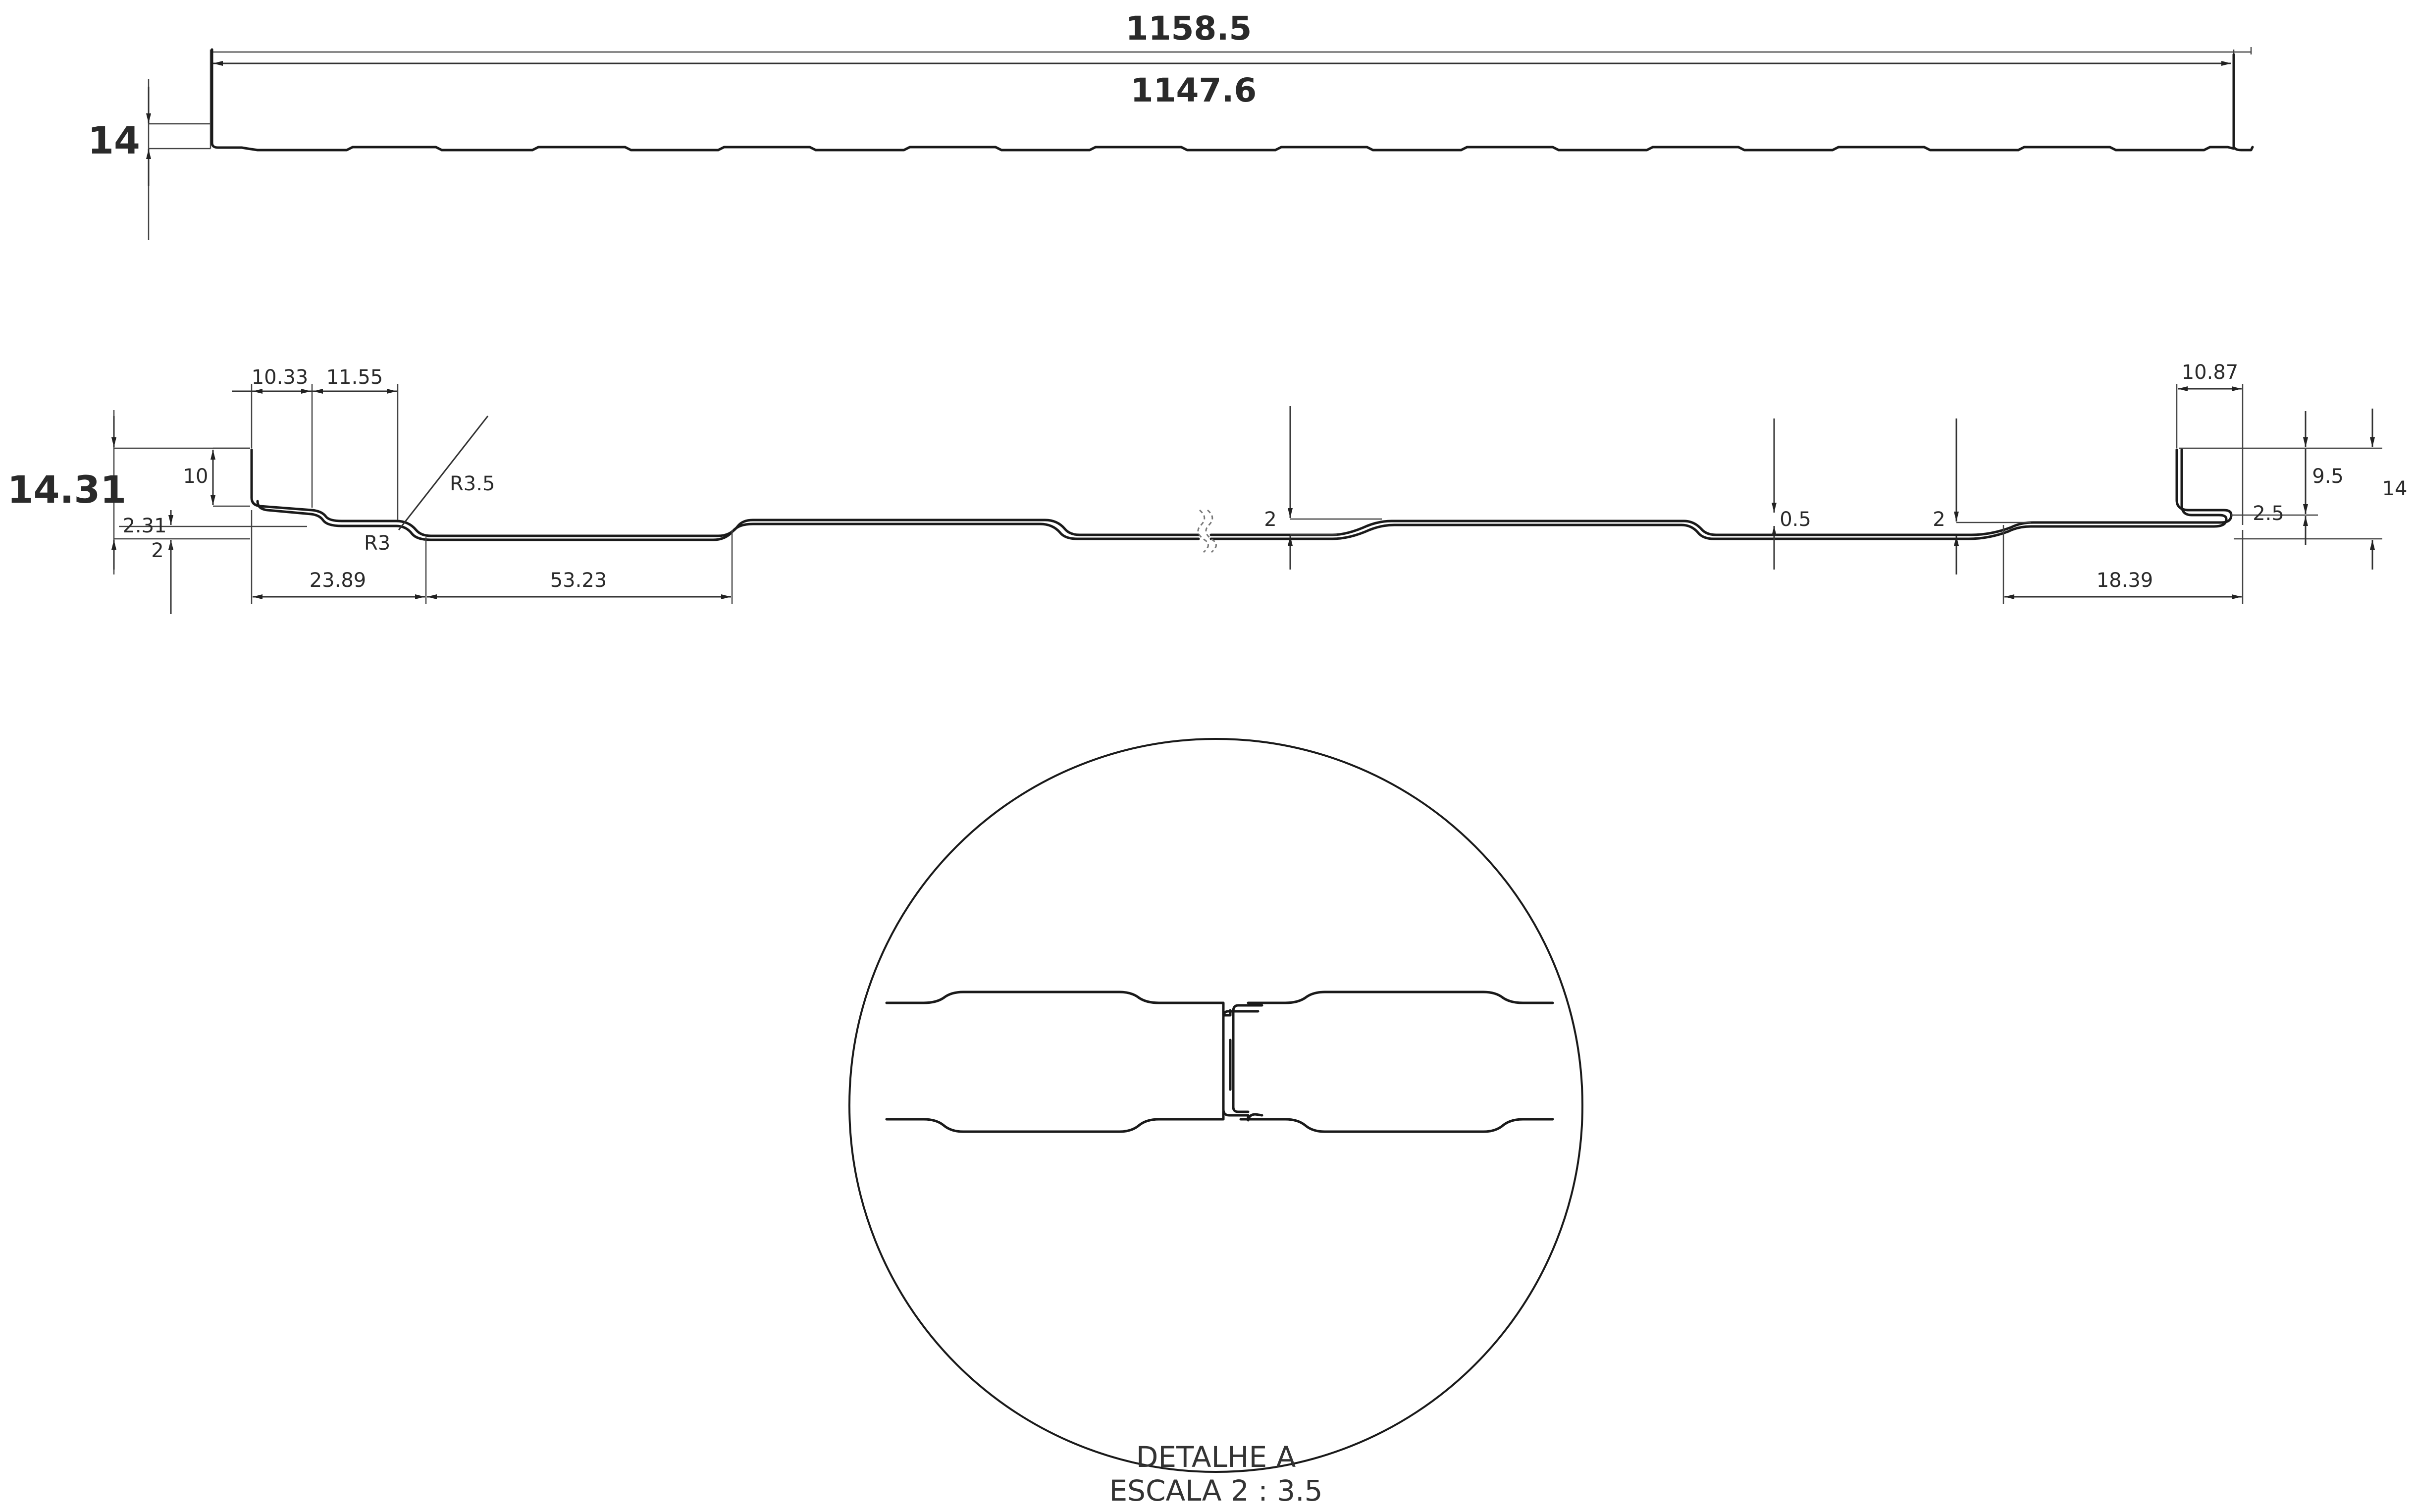 The height and width of the screenshot is (1512, 2415). Describe the element at coordinates (578, 580) in the screenshot. I see `dim-53-23: 53.23` at that location.